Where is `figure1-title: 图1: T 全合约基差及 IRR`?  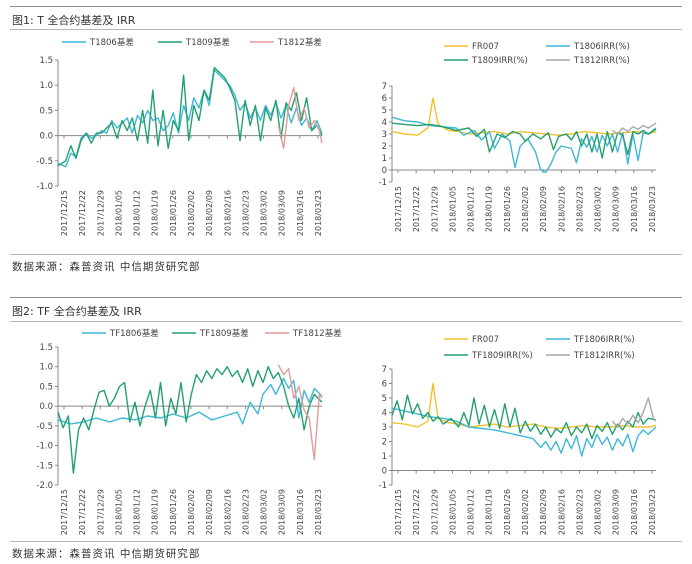 figure1-title: 图1: T 全合约基差及 IRR is located at coordinates (74, 20).